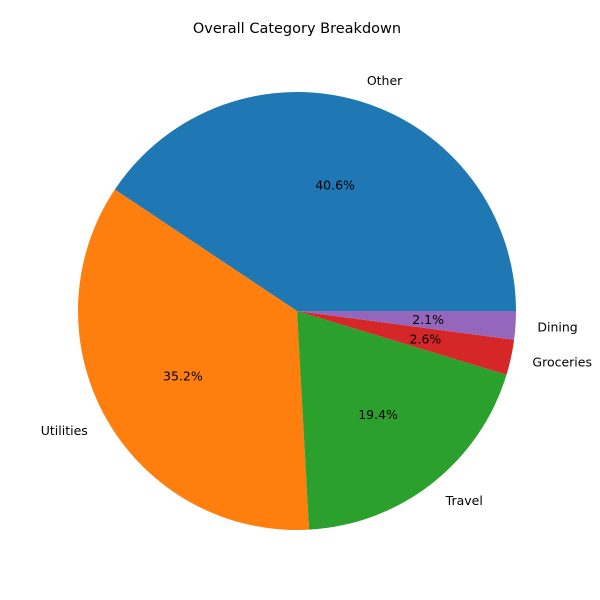 The width and height of the screenshot is (600, 600). I want to click on chart-title: Overall Category Breakdown, so click(297, 29).